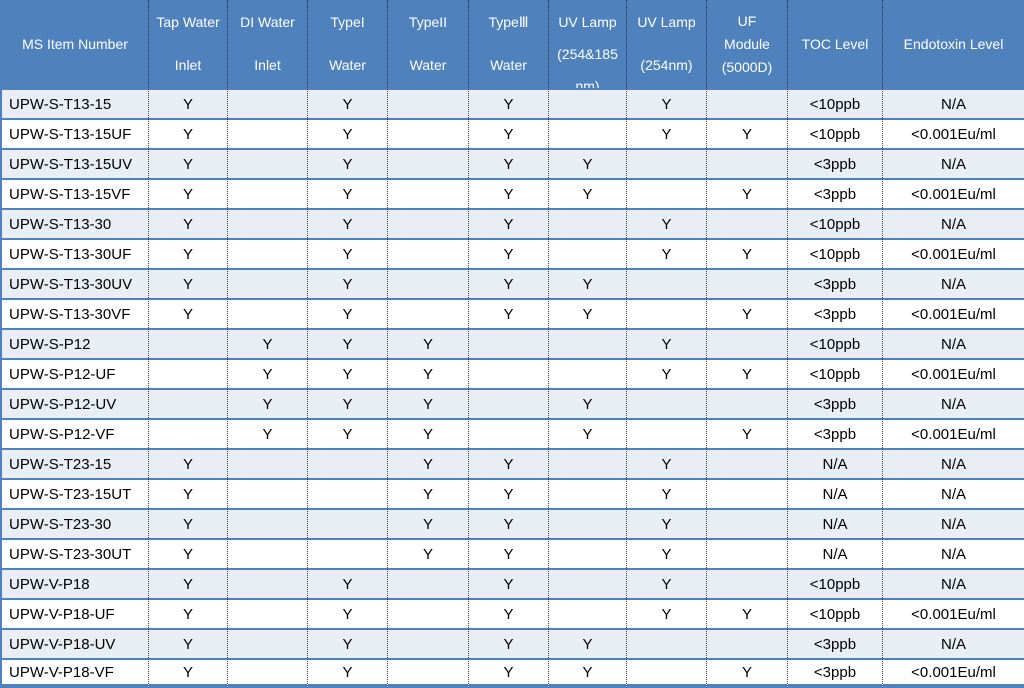 This screenshot has height=688, width=1024. I want to click on ms-item-number-cell: UPW-S-T13-30UV, so click(75, 283).